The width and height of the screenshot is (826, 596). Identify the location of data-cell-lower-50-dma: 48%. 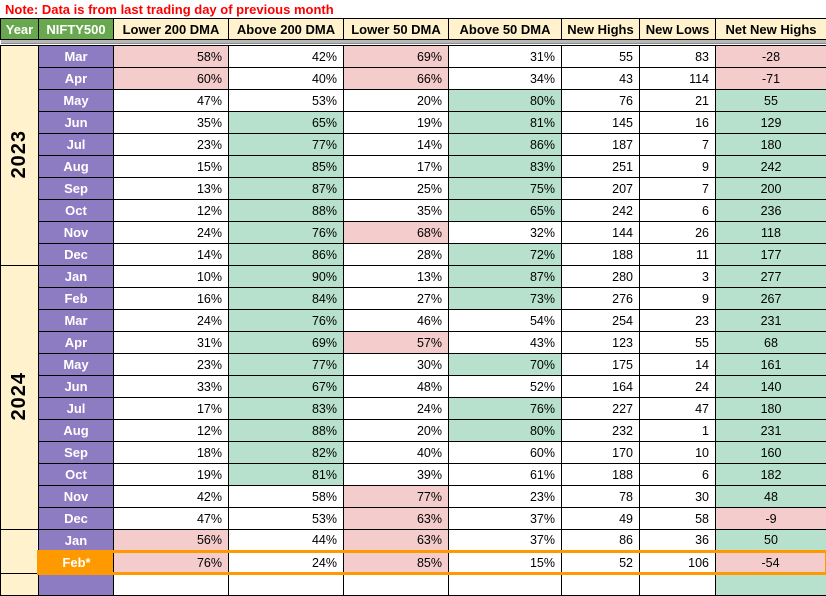
(396, 387).